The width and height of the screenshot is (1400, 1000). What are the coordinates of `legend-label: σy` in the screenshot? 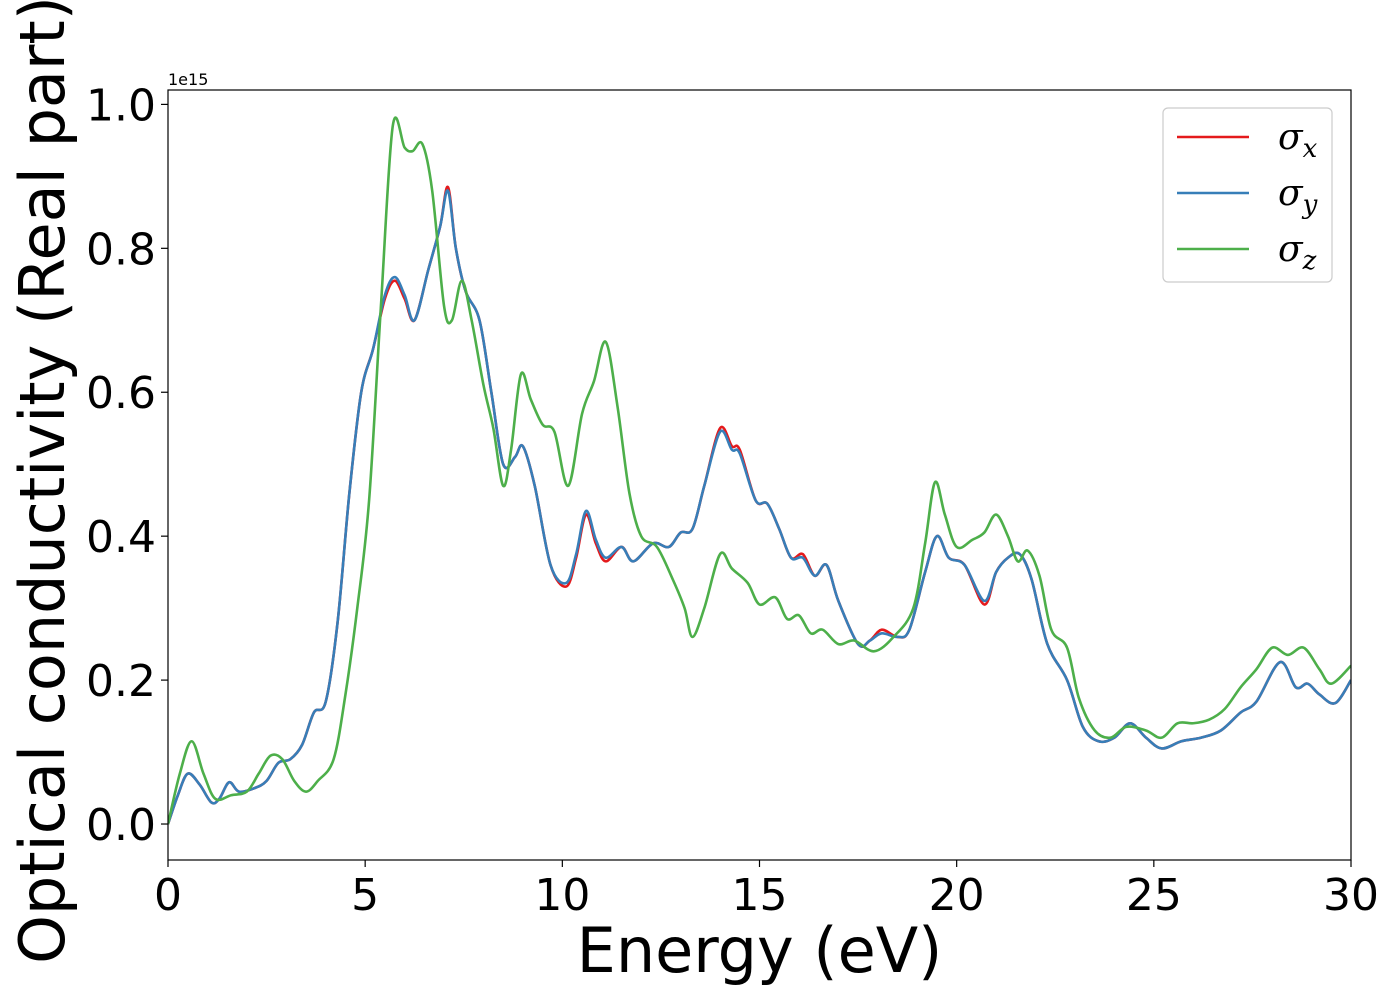 It's located at (1298, 196).